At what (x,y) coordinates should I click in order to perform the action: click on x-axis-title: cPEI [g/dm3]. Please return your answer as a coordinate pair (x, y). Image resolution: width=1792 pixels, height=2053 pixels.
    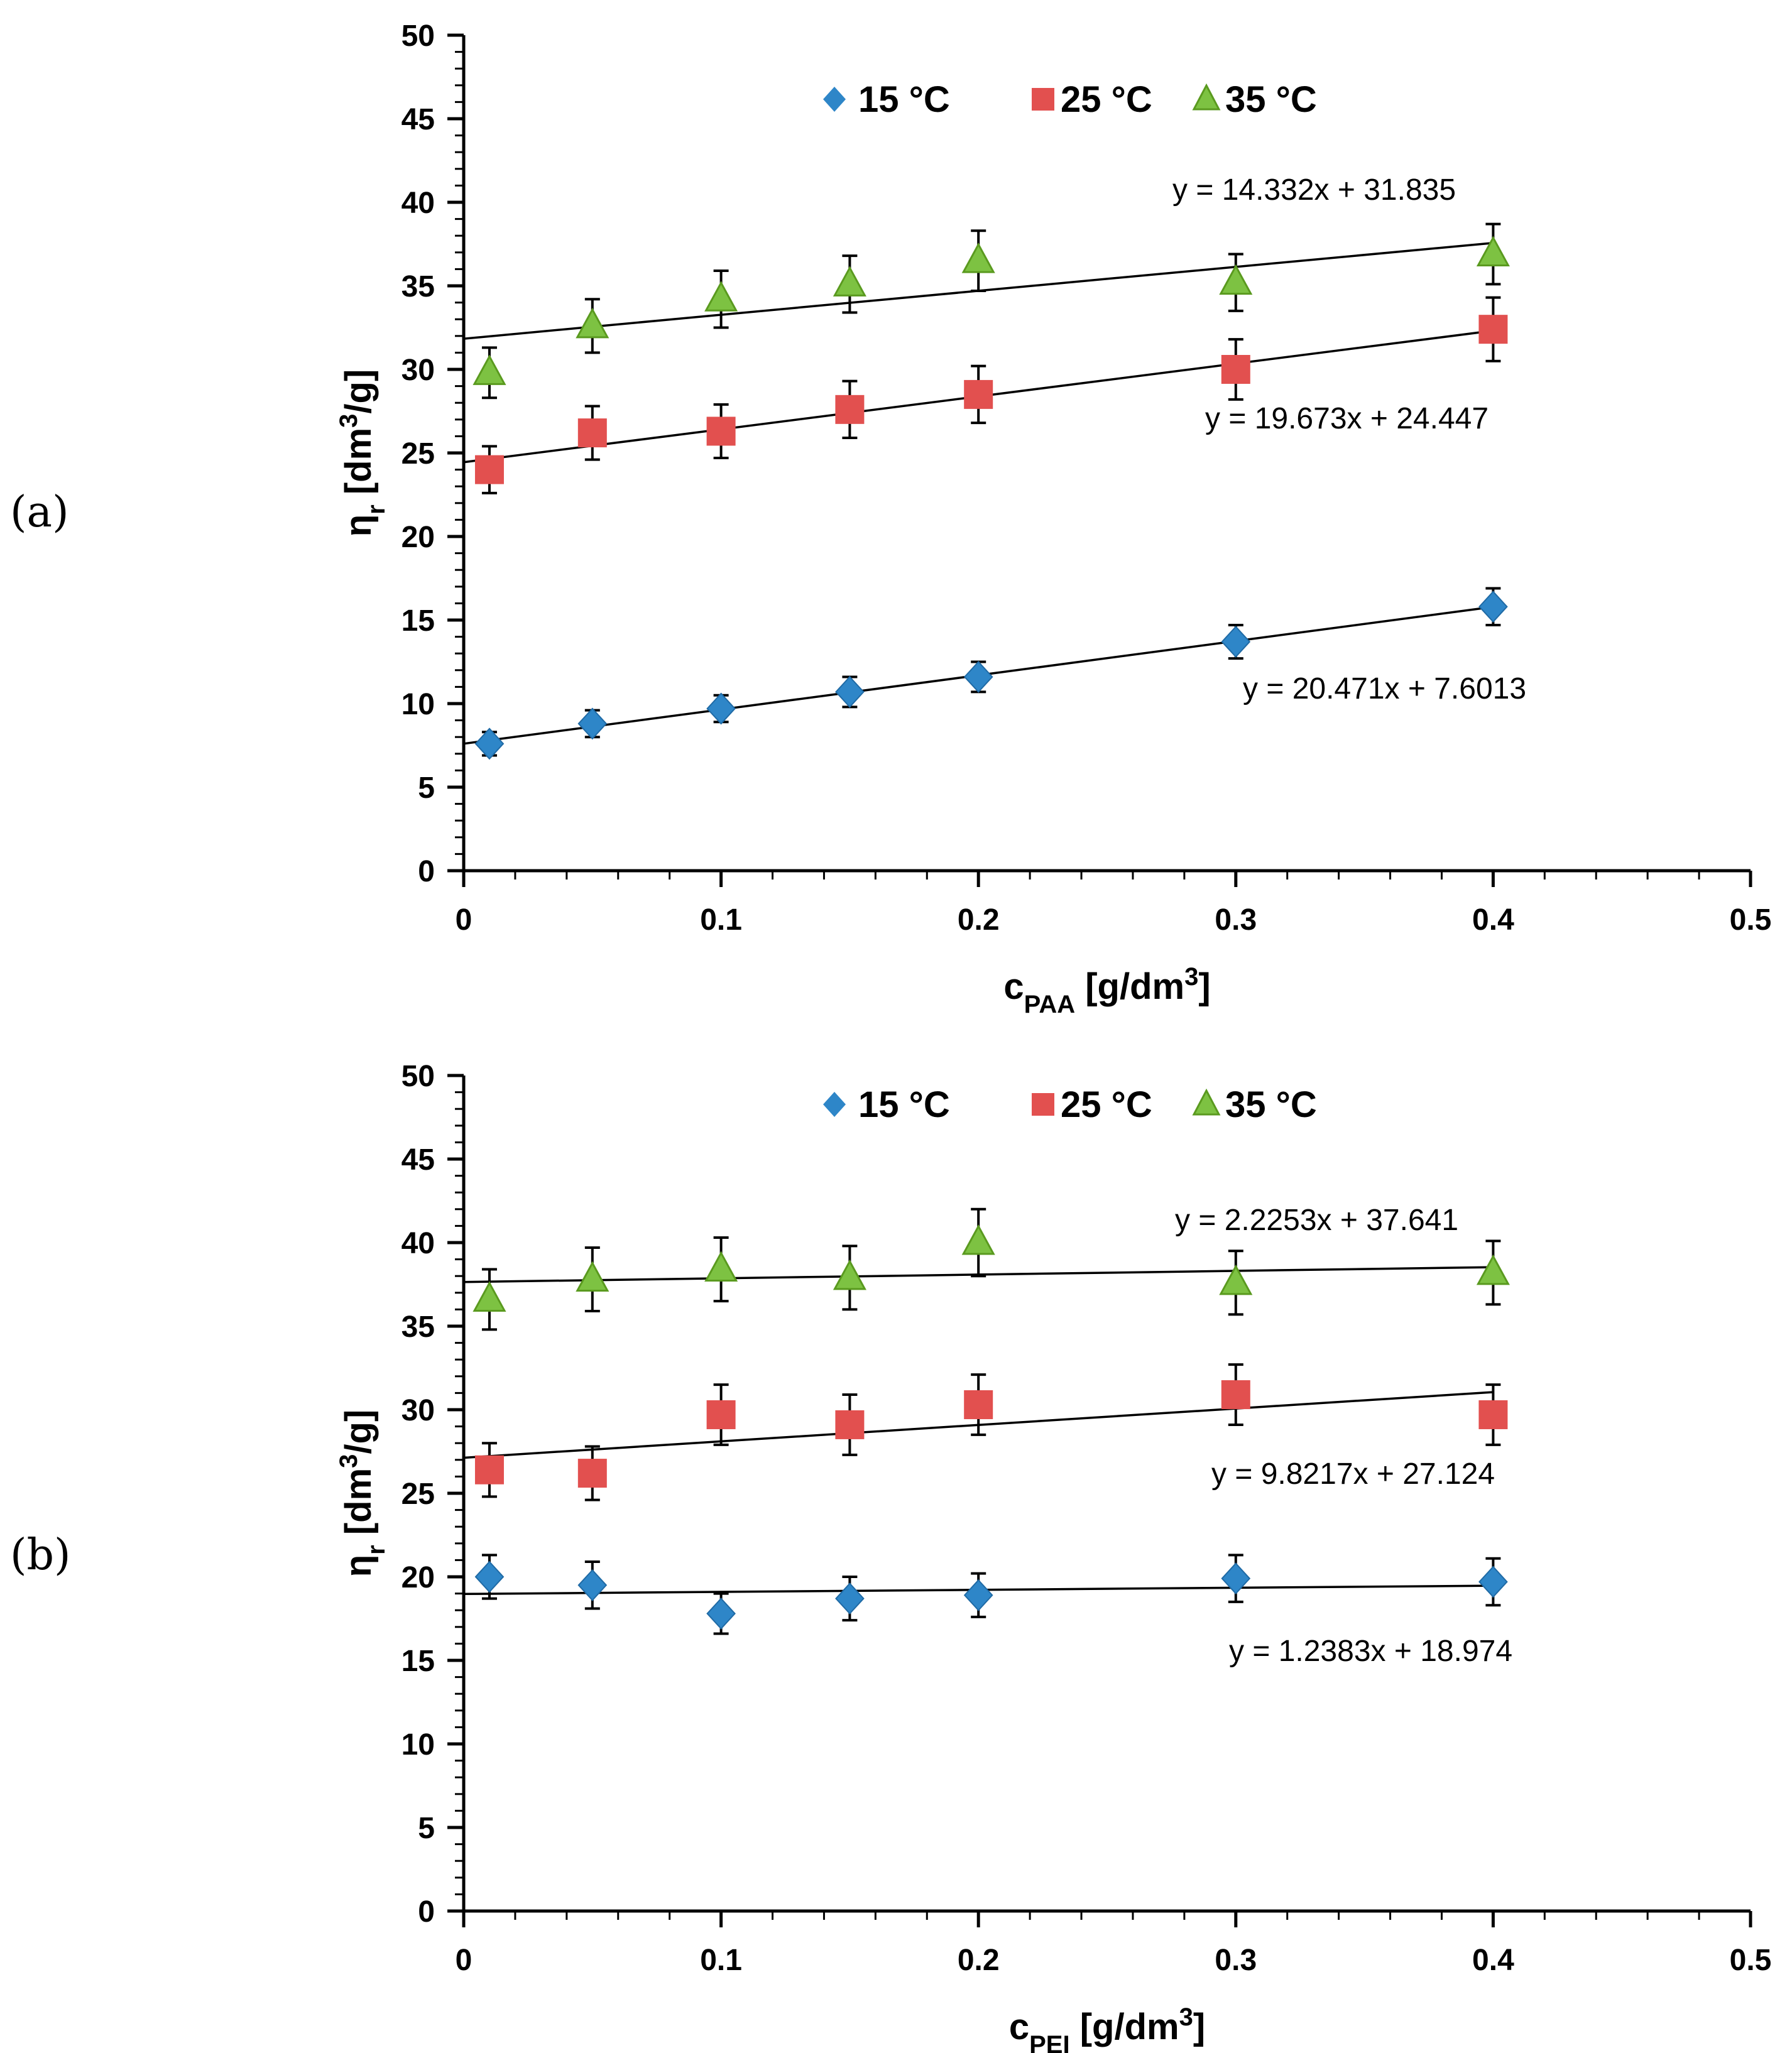
    Looking at the image, I should click on (1107, 2028).